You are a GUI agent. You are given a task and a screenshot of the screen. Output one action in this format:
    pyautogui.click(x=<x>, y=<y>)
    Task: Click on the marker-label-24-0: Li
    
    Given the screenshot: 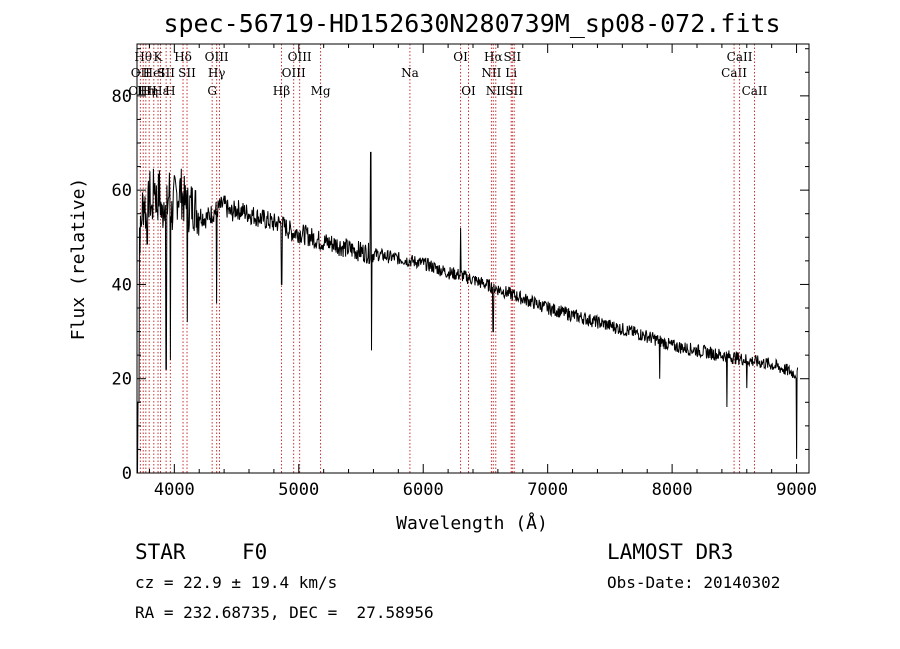 What is the action you would take?
    pyautogui.click(x=511, y=73)
    